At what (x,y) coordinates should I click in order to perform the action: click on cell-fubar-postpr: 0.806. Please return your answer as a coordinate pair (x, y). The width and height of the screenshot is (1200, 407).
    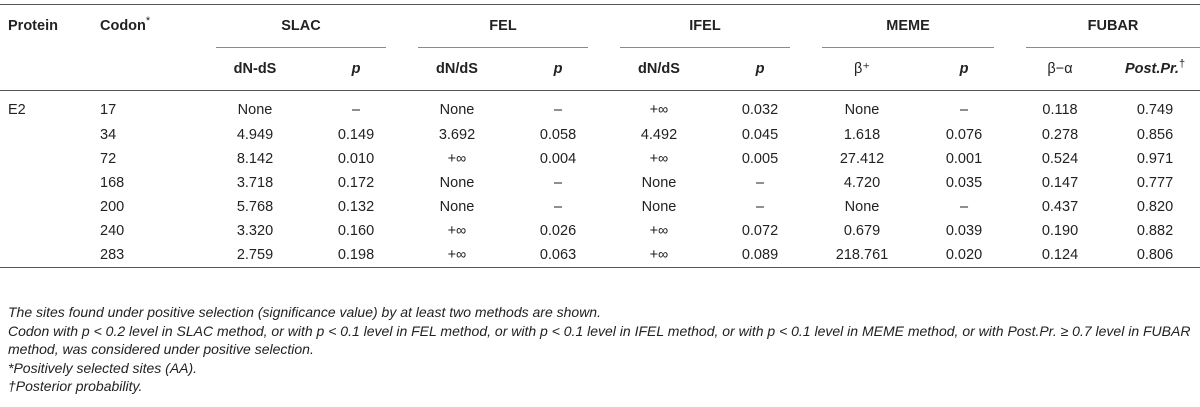
    Looking at the image, I should click on (1155, 255).